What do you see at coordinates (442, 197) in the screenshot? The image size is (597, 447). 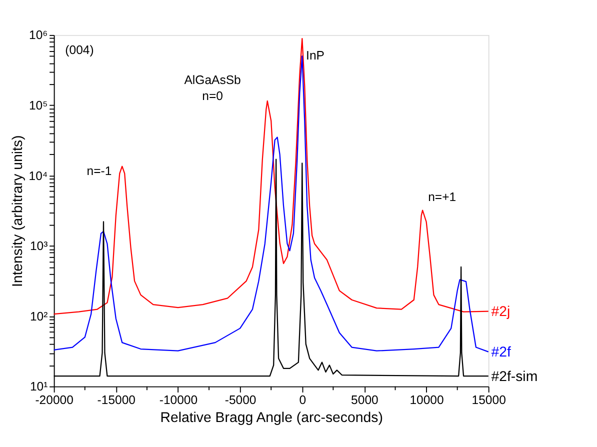 I see `annotation: n=+1` at bounding box center [442, 197].